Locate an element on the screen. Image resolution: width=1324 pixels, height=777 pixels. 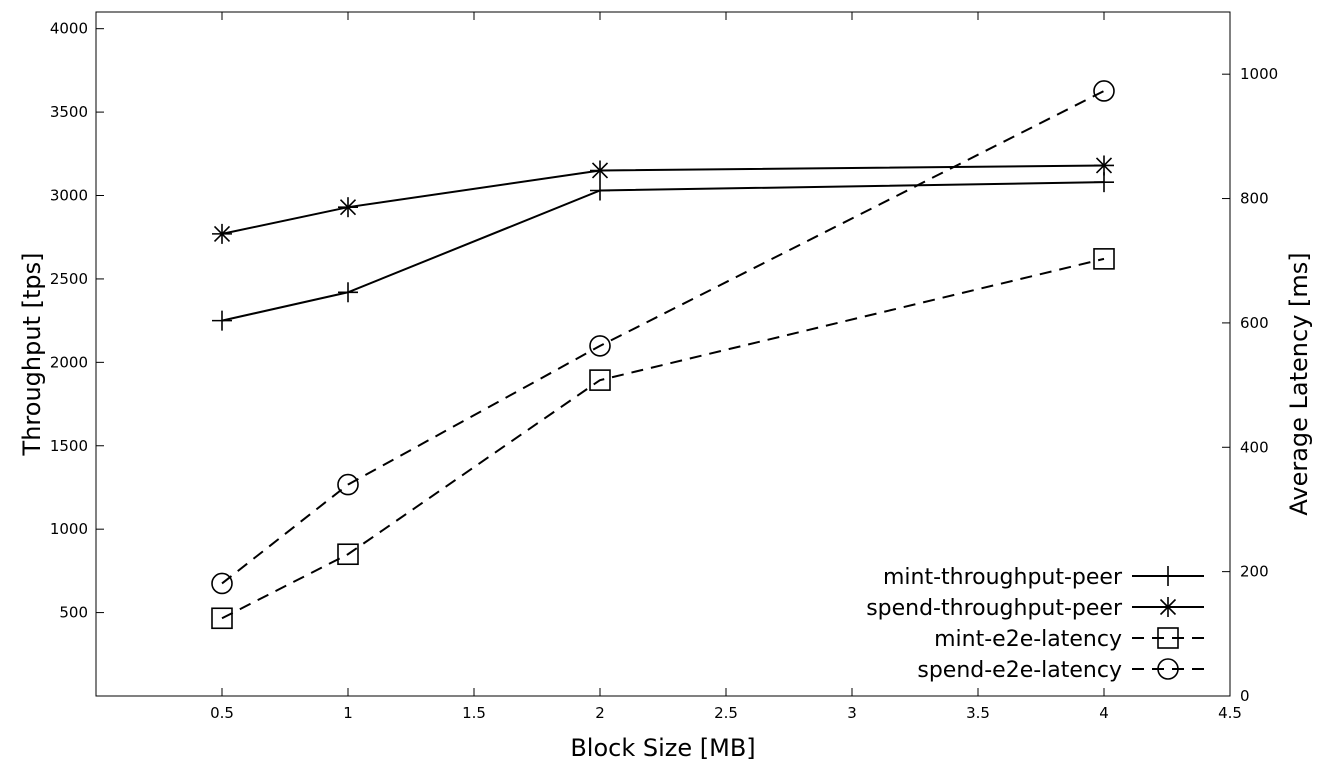
legend-label: mint-throughput-peer is located at coordinates (1003, 577).